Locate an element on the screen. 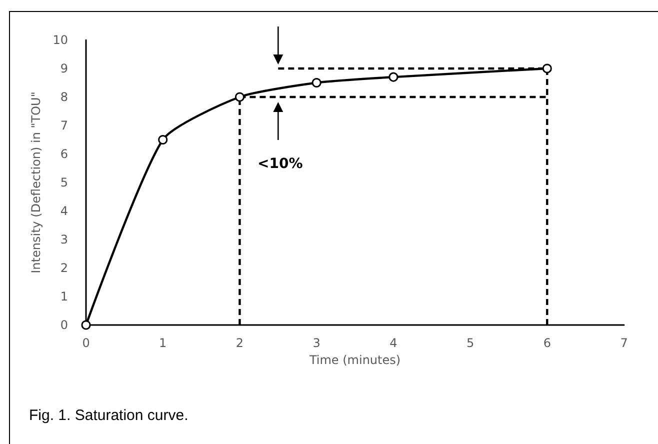 The width and height of the screenshot is (658, 444). y-axis-title: Intensity (Deflection) in "TOU" is located at coordinates (35, 183).